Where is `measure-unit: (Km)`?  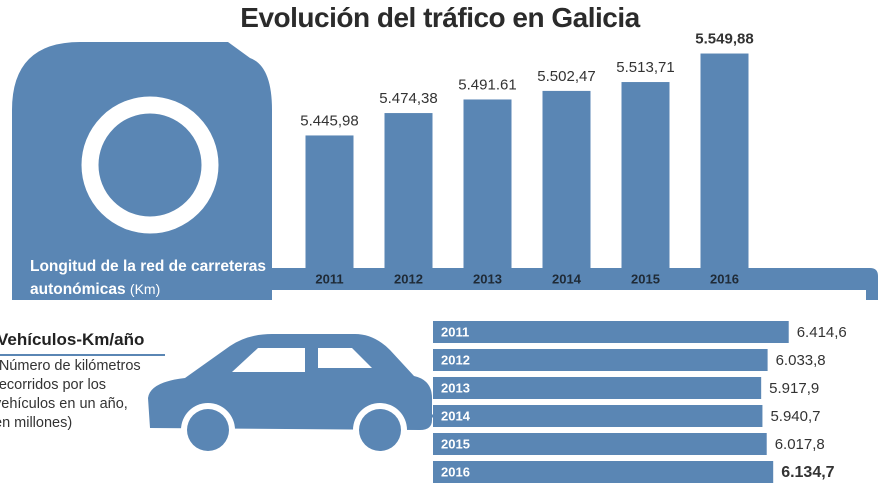
measure-unit: (Km) is located at coordinates (145, 289).